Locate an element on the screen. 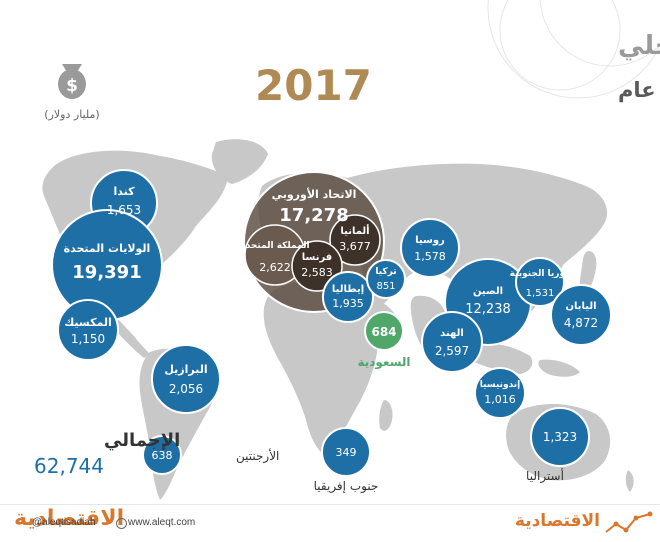 This screenshot has width=660, height=542. label-name-india: الهند is located at coordinates (452, 333).